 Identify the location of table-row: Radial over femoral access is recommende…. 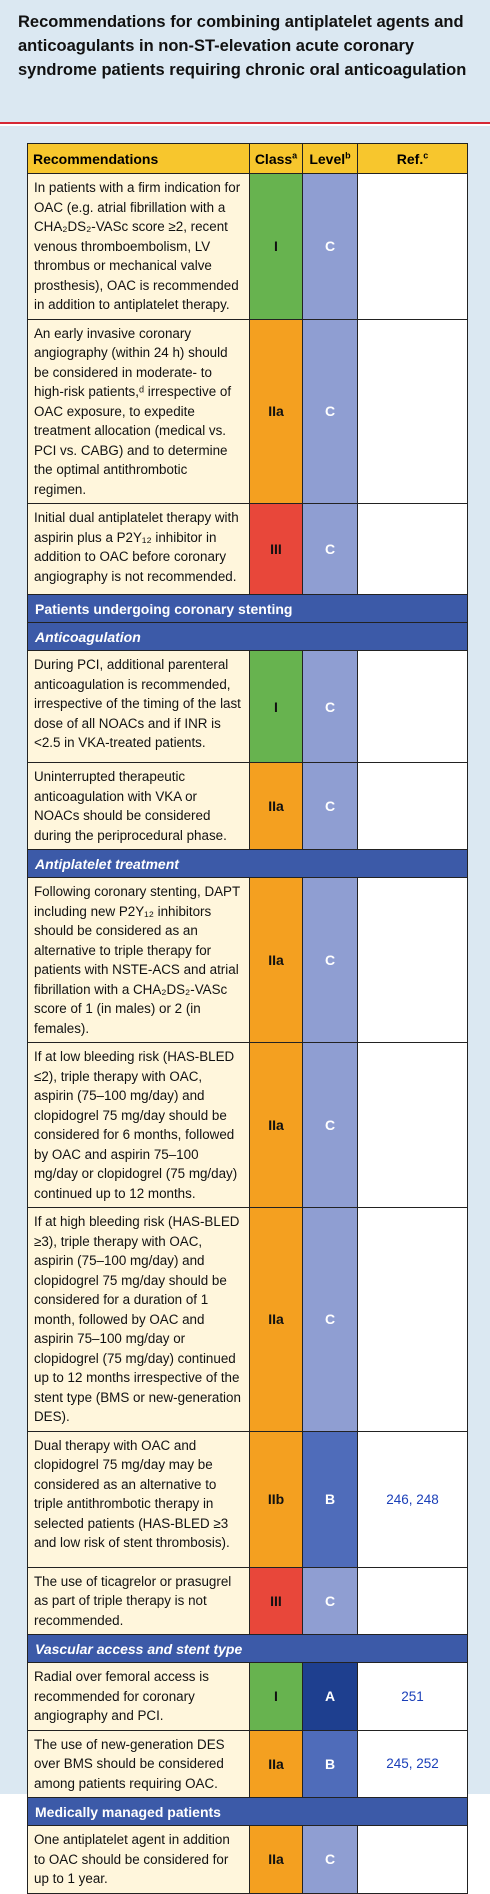
(247, 1696).